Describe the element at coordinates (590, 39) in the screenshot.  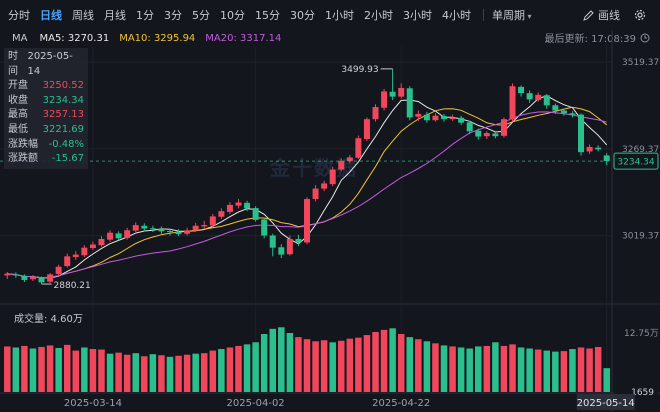
I see `last-update-text: 最后更新: 17:08:39` at that location.